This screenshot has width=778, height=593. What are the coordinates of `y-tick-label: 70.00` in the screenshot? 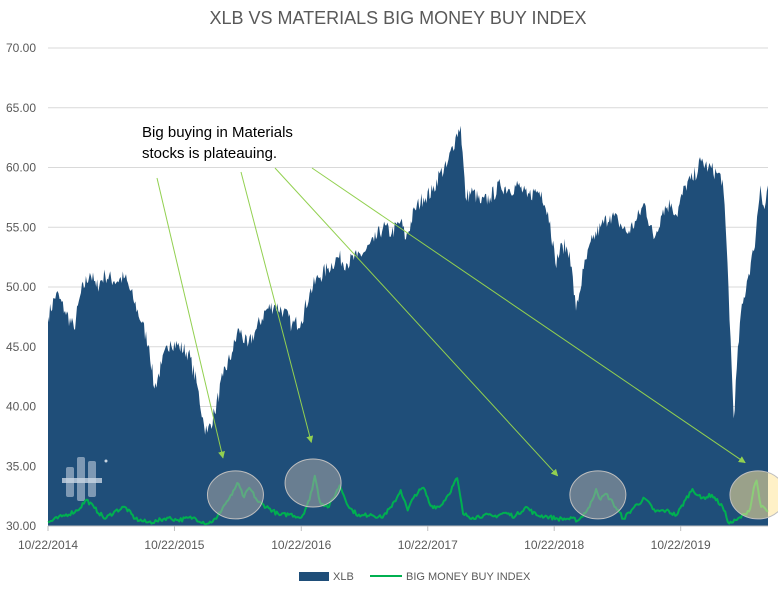 It's located at (21, 48).